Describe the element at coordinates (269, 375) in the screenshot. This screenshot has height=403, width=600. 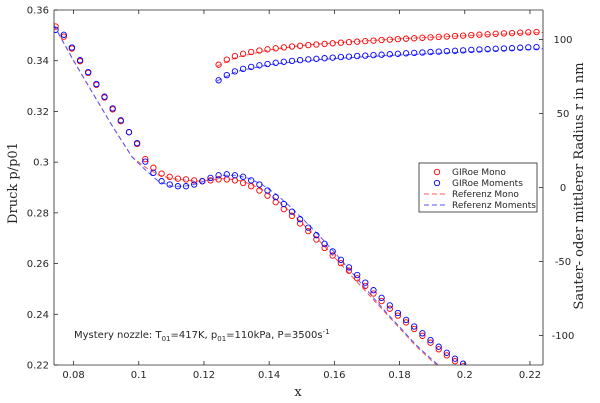
I see `x-tick-label: 0.14` at that location.